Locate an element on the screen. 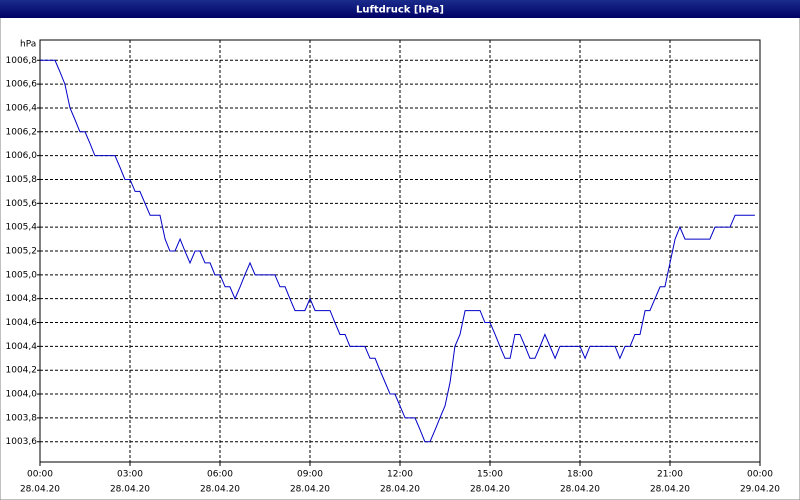 This screenshot has height=500, width=800. x-tick-label: 15:00 is located at coordinates (490, 475).